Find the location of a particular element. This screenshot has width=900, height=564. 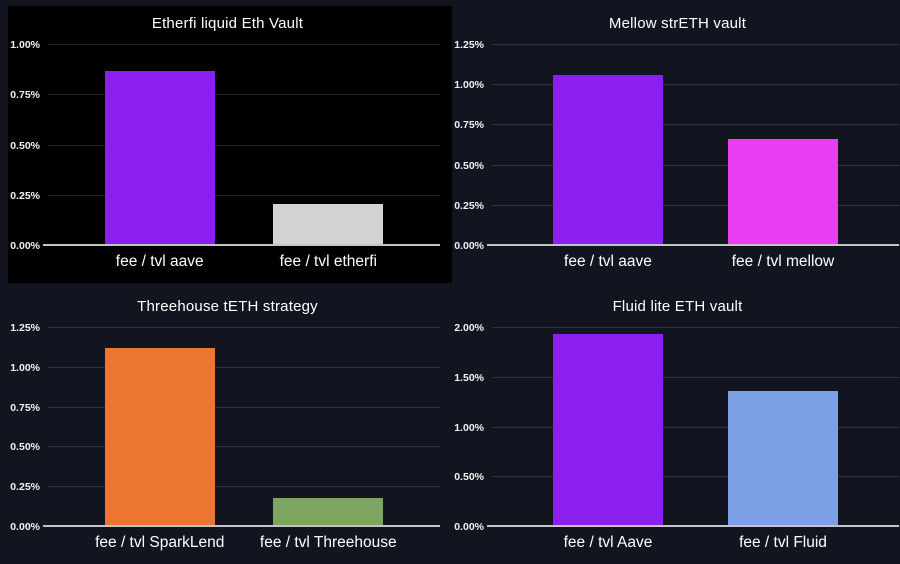

chart-title: Fluid lite ETH vault is located at coordinates (677, 306).